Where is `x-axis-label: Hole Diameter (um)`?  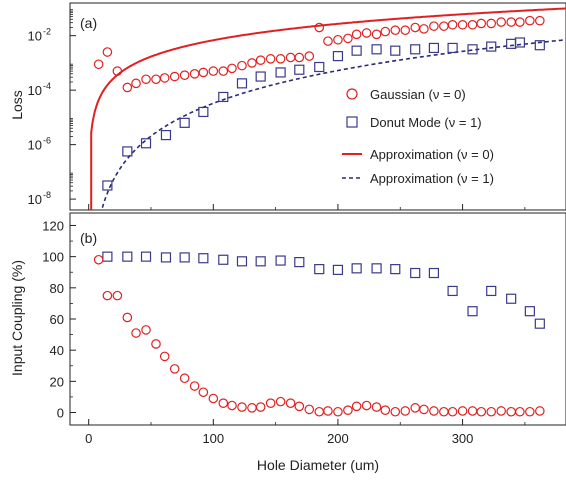 x-axis-label: Hole Diameter (um) is located at coordinates (318, 465).